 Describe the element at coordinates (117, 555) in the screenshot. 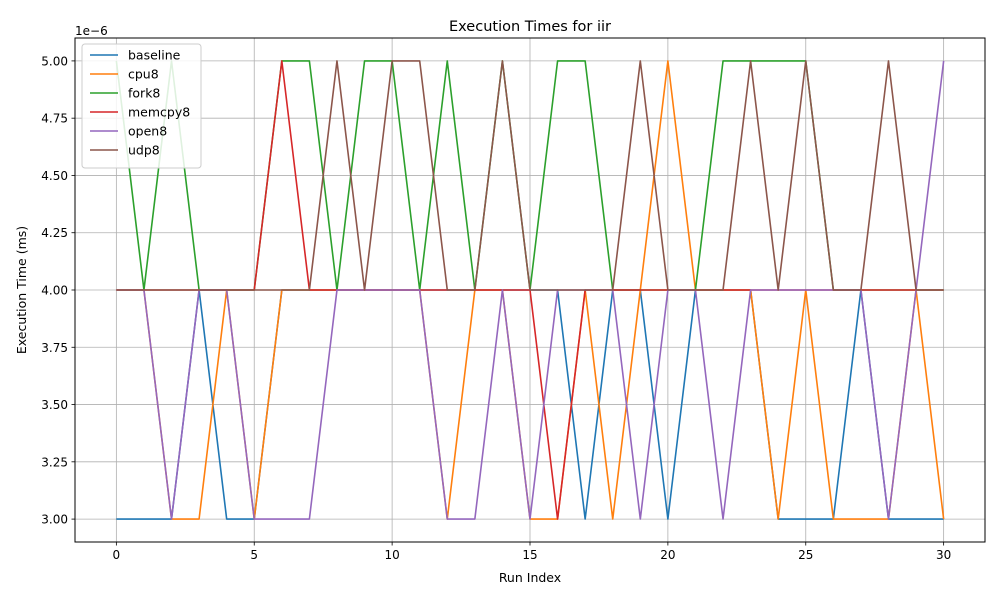

I see `x-tick-label: 0` at that location.